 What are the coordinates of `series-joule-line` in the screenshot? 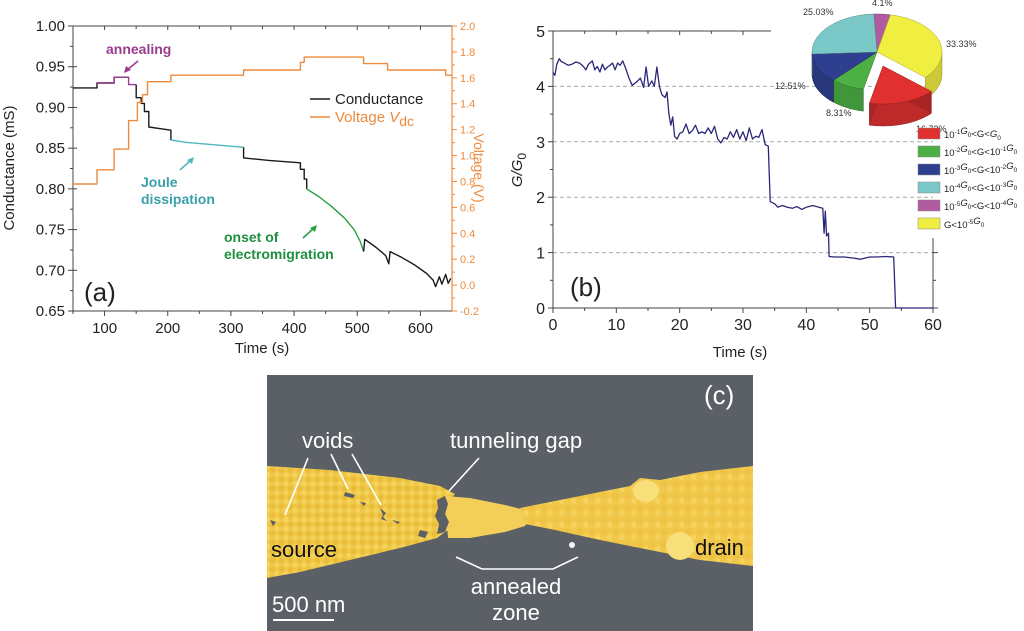 It's located at (207, 143).